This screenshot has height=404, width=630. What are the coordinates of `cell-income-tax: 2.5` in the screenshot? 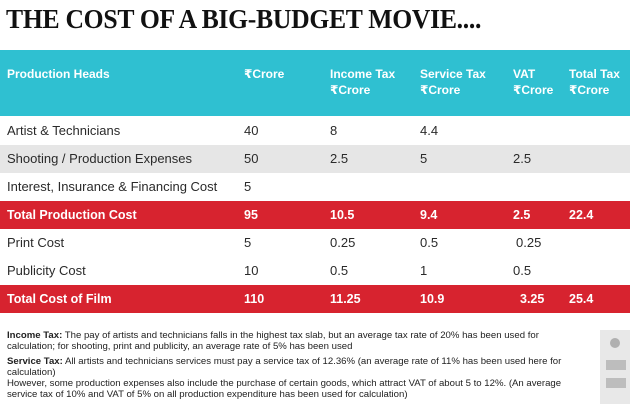 It's located at (339, 158).